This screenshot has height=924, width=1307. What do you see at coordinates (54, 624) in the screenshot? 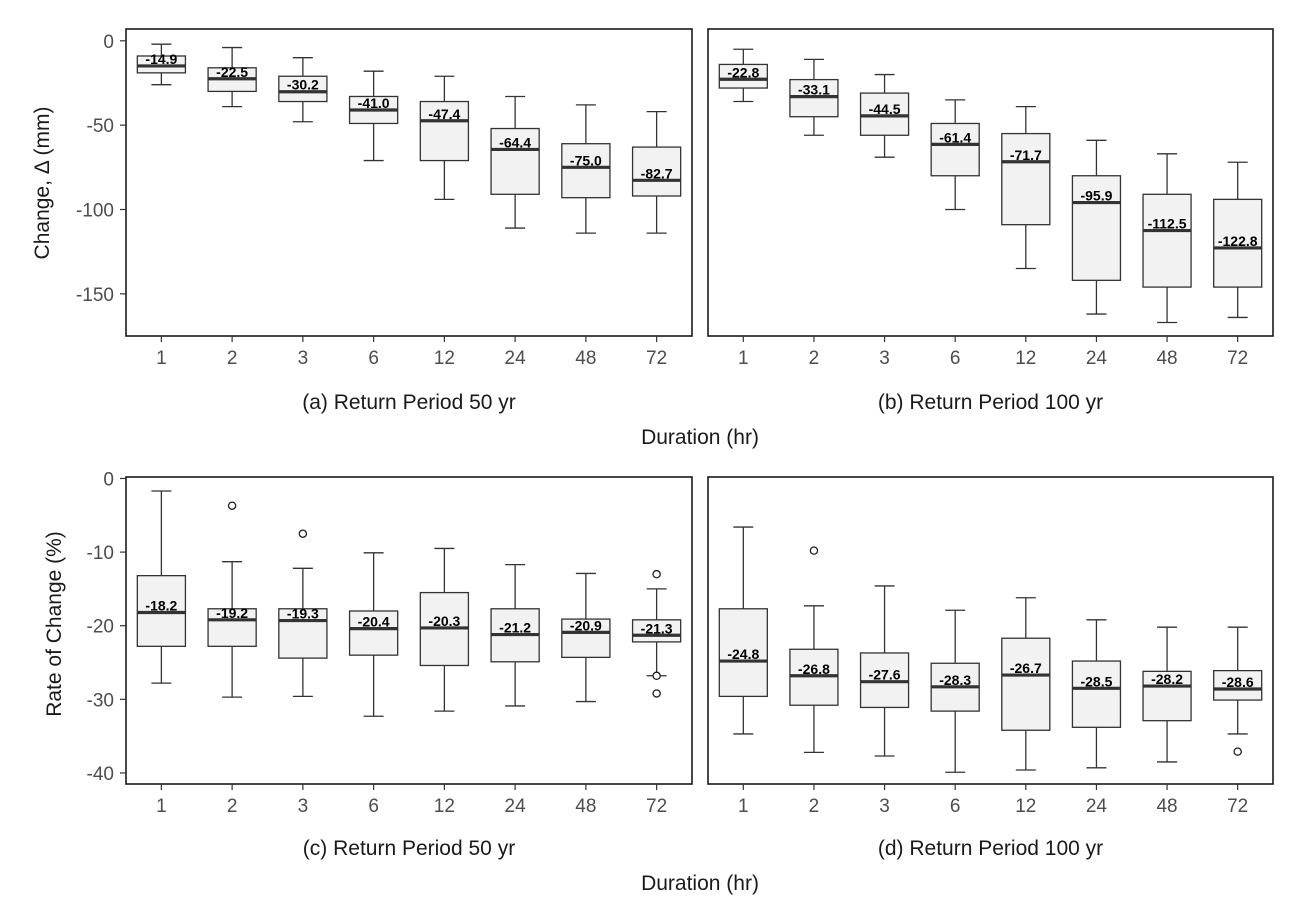
I see `ylabel-bottom: Rate of Change (%)` at bounding box center [54, 624].